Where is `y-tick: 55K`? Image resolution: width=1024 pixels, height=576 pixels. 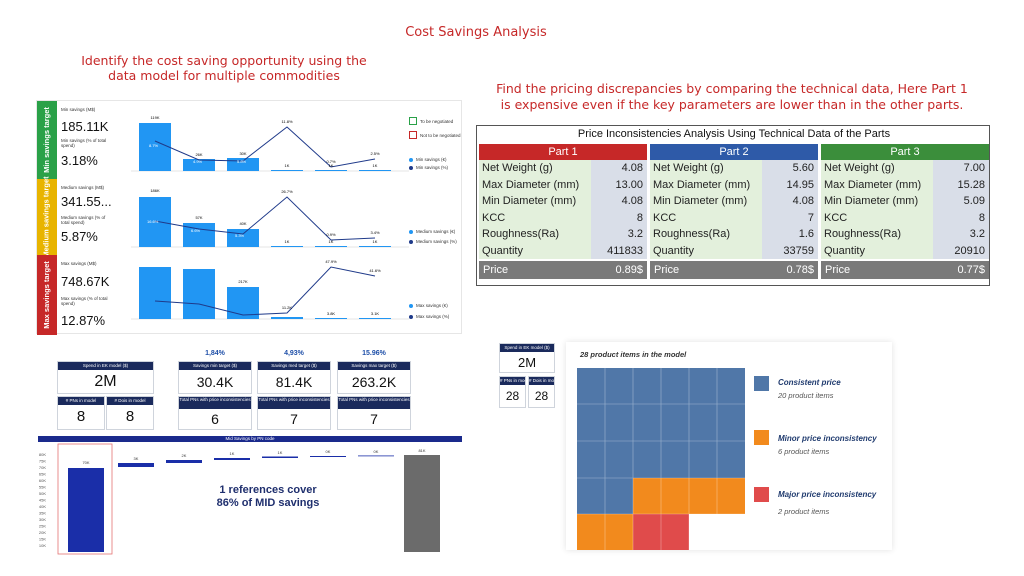 y-tick: 55K is located at coordinates (42, 487).